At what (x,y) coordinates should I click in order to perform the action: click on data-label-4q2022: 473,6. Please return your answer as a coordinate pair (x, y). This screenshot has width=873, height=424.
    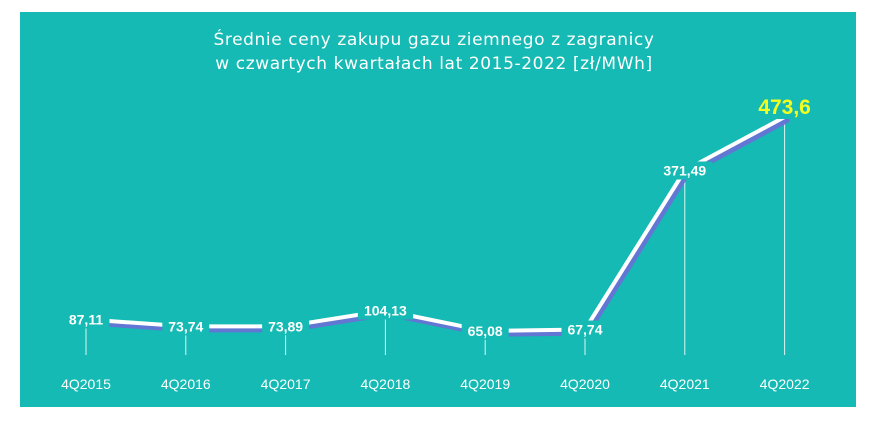
    Looking at the image, I should click on (784, 107).